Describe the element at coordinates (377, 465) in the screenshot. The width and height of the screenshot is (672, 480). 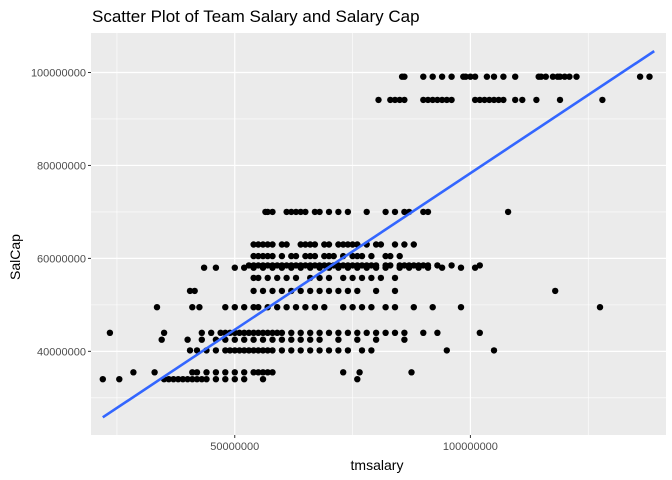
I see `x-axis-title: tmsalary` at that location.